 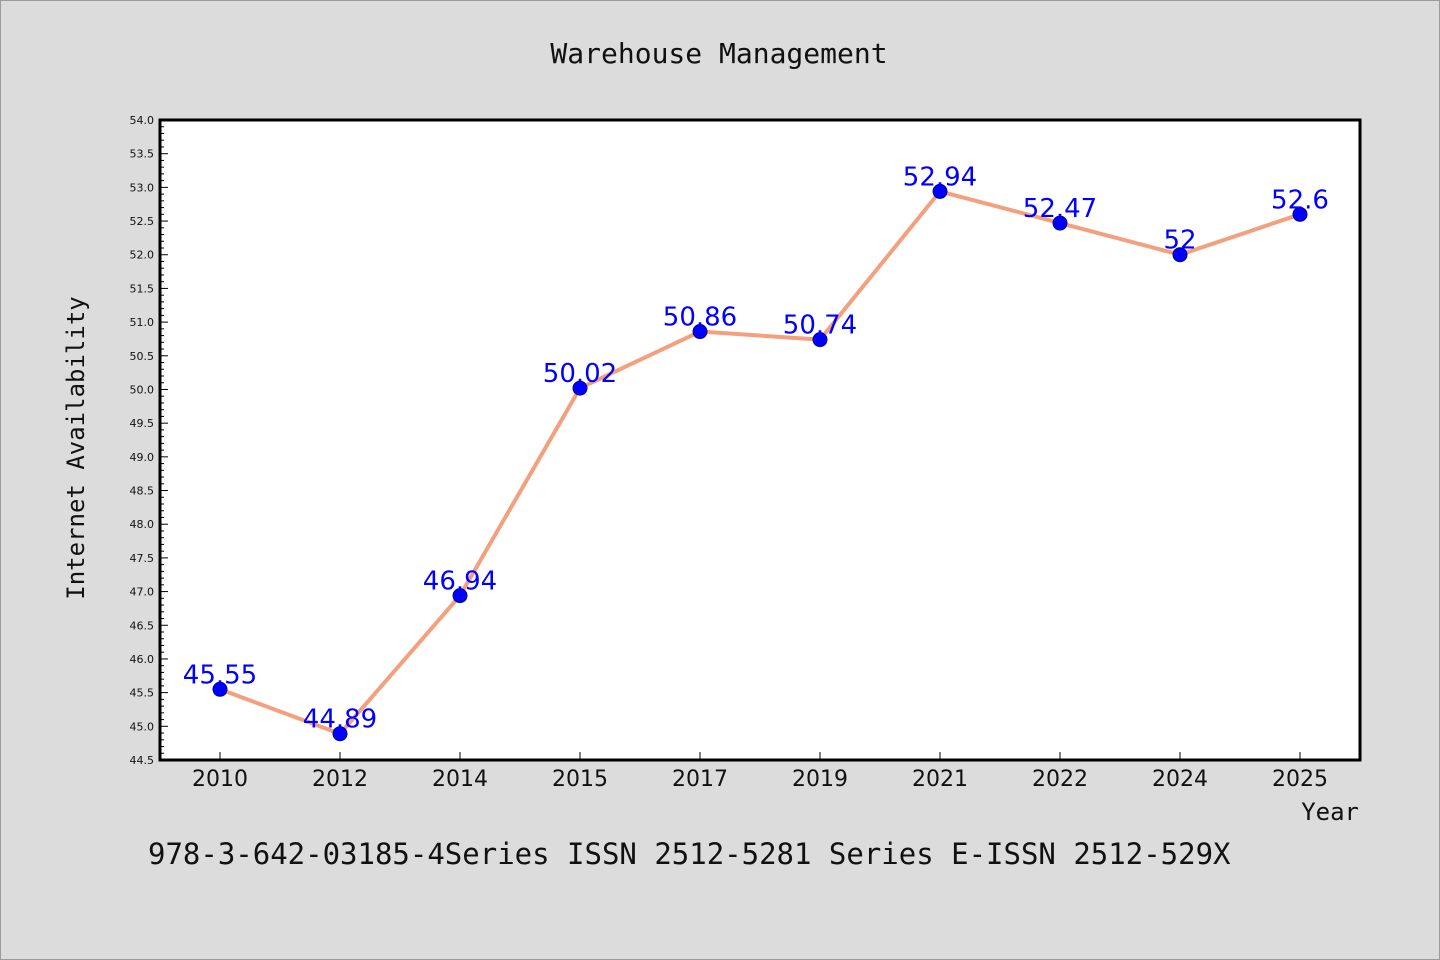 What do you see at coordinates (1330, 812) in the screenshot?
I see `x-axis-label: Year` at bounding box center [1330, 812].